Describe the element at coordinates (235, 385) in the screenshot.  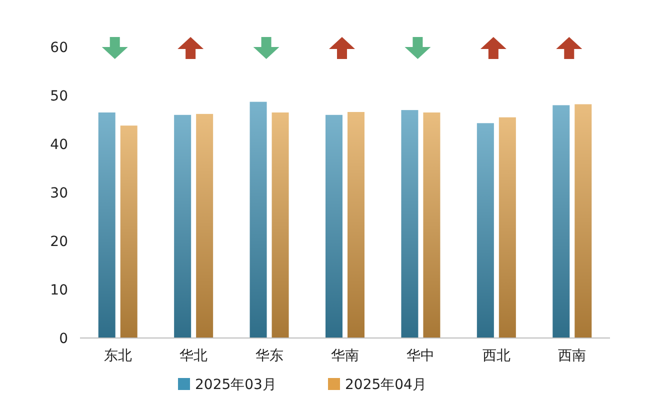
I see `legend-label: 2025年03月` at that location.